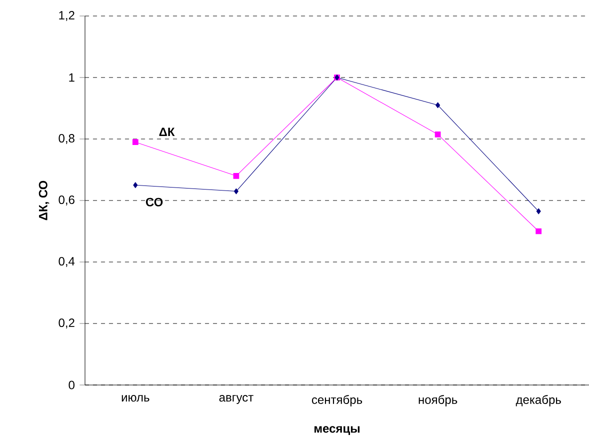  I want to click on series-label: СО, so click(154, 202).